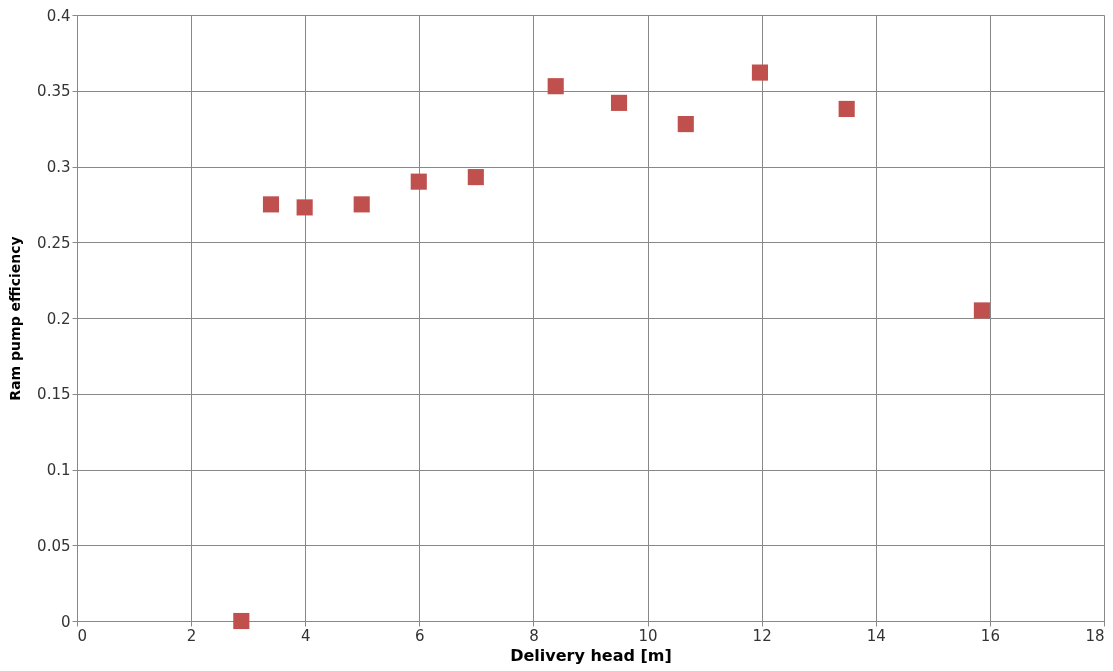 The height and width of the screenshot is (671, 1113). Describe the element at coordinates (990, 635) in the screenshot. I see `x-tick-label: 16` at that location.